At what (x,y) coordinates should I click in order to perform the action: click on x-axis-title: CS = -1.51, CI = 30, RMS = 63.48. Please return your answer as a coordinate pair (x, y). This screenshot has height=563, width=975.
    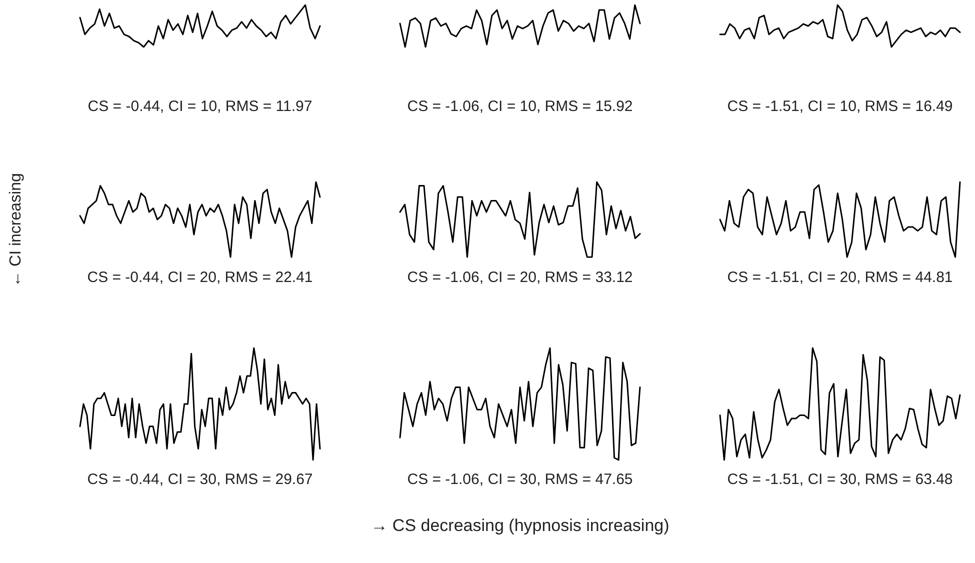
    Looking at the image, I should click on (840, 479).